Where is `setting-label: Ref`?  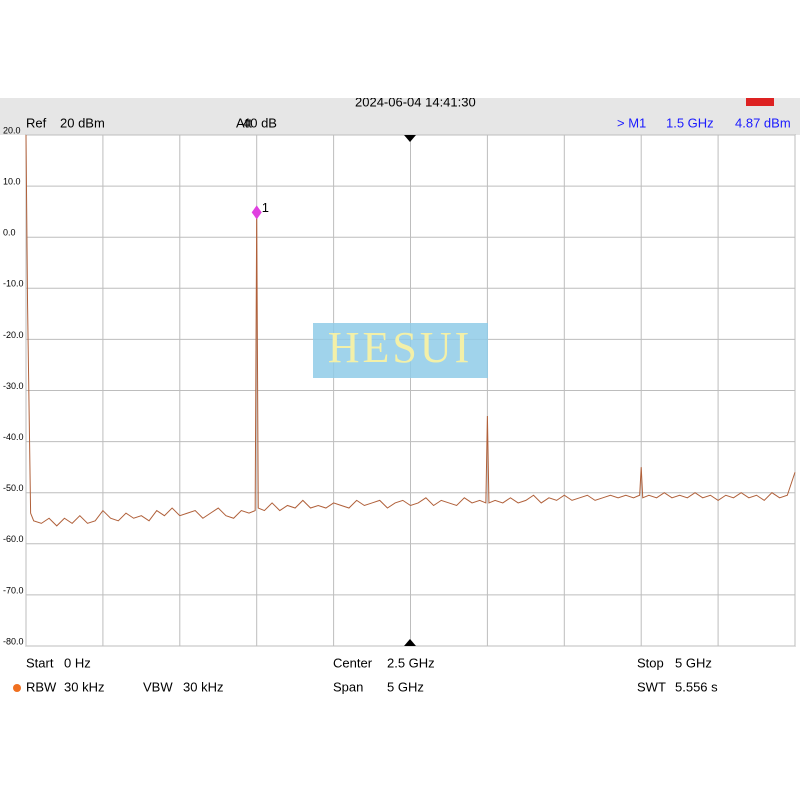
setting-label: Ref is located at coordinates (36, 122).